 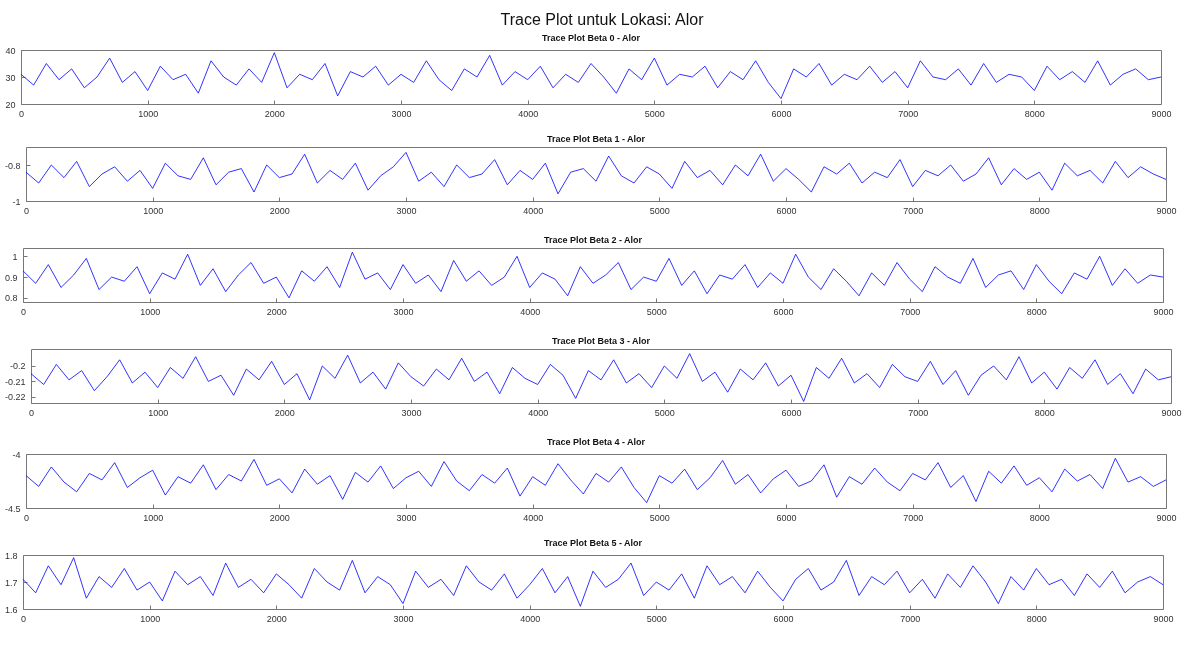 I want to click on y-tick-label: 1.6, so click(x=11, y=609).